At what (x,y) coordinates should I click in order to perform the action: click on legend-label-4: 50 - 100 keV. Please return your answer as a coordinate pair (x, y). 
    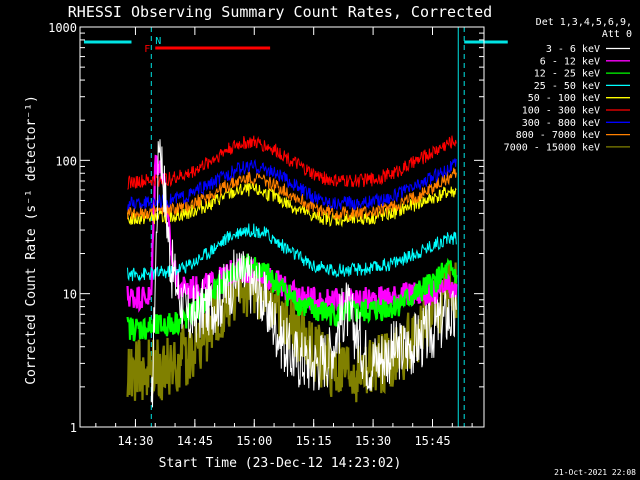
    Looking at the image, I should click on (564, 98).